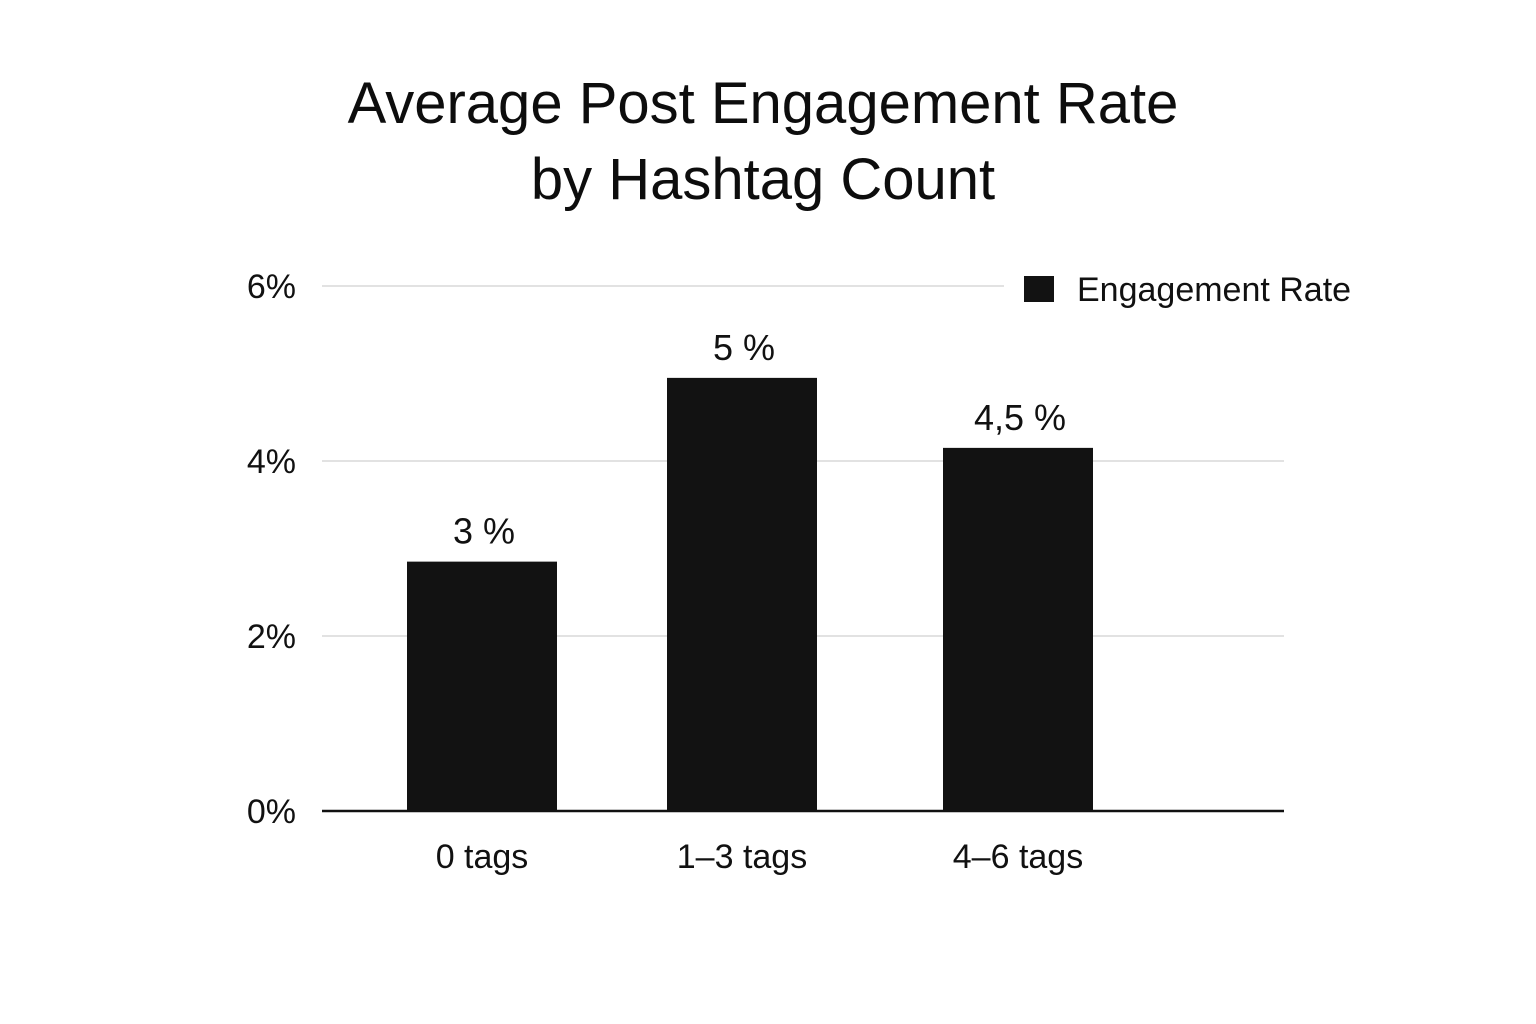  What do you see at coordinates (271, 287) in the screenshot?
I see `y-tick-label-6: 6%` at bounding box center [271, 287].